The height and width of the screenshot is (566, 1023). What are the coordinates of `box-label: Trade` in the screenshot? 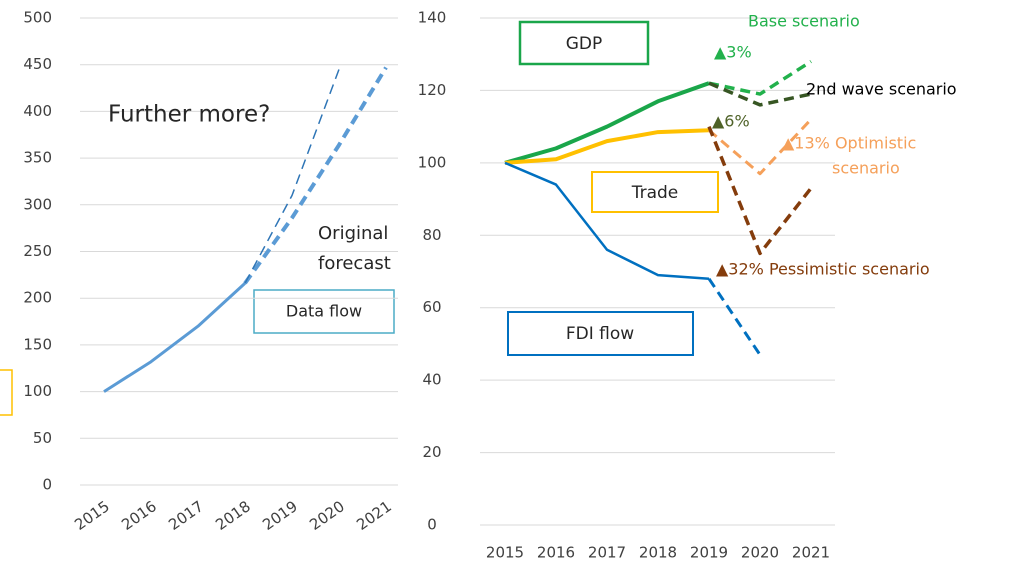 It's located at (655, 193).